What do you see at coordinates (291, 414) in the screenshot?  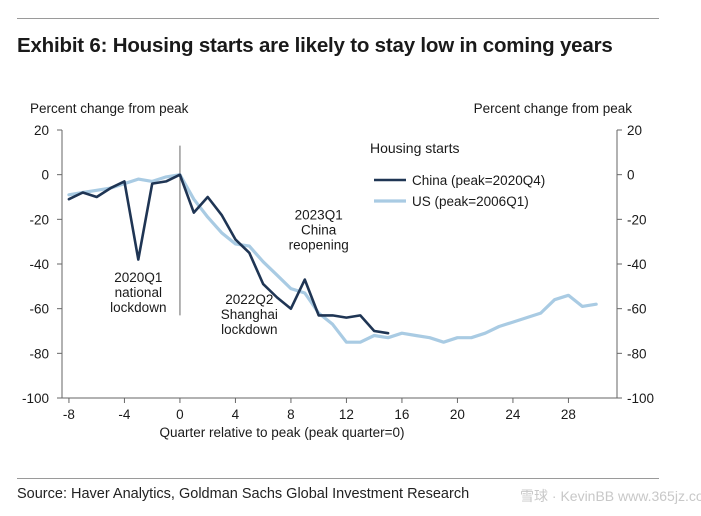 I see `x-tick-label: 8` at bounding box center [291, 414].